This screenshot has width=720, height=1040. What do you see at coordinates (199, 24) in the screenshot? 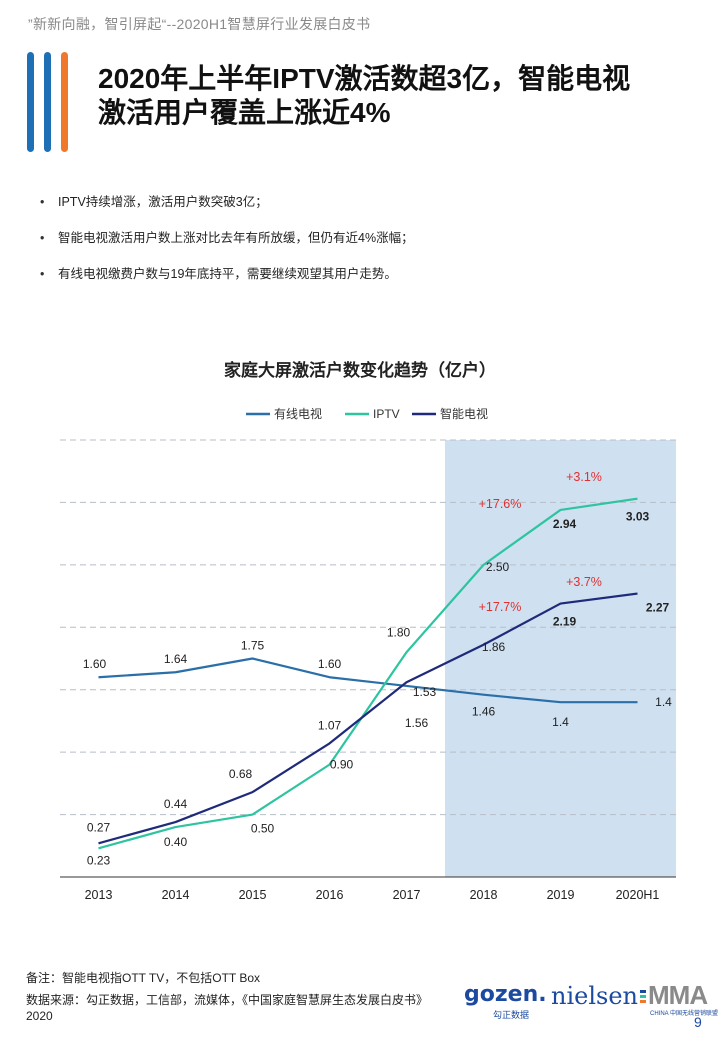
I see `header-note: ”新新向融，智引屏起“--2020H1智慧屏行业发展白皮书` at bounding box center [199, 24].